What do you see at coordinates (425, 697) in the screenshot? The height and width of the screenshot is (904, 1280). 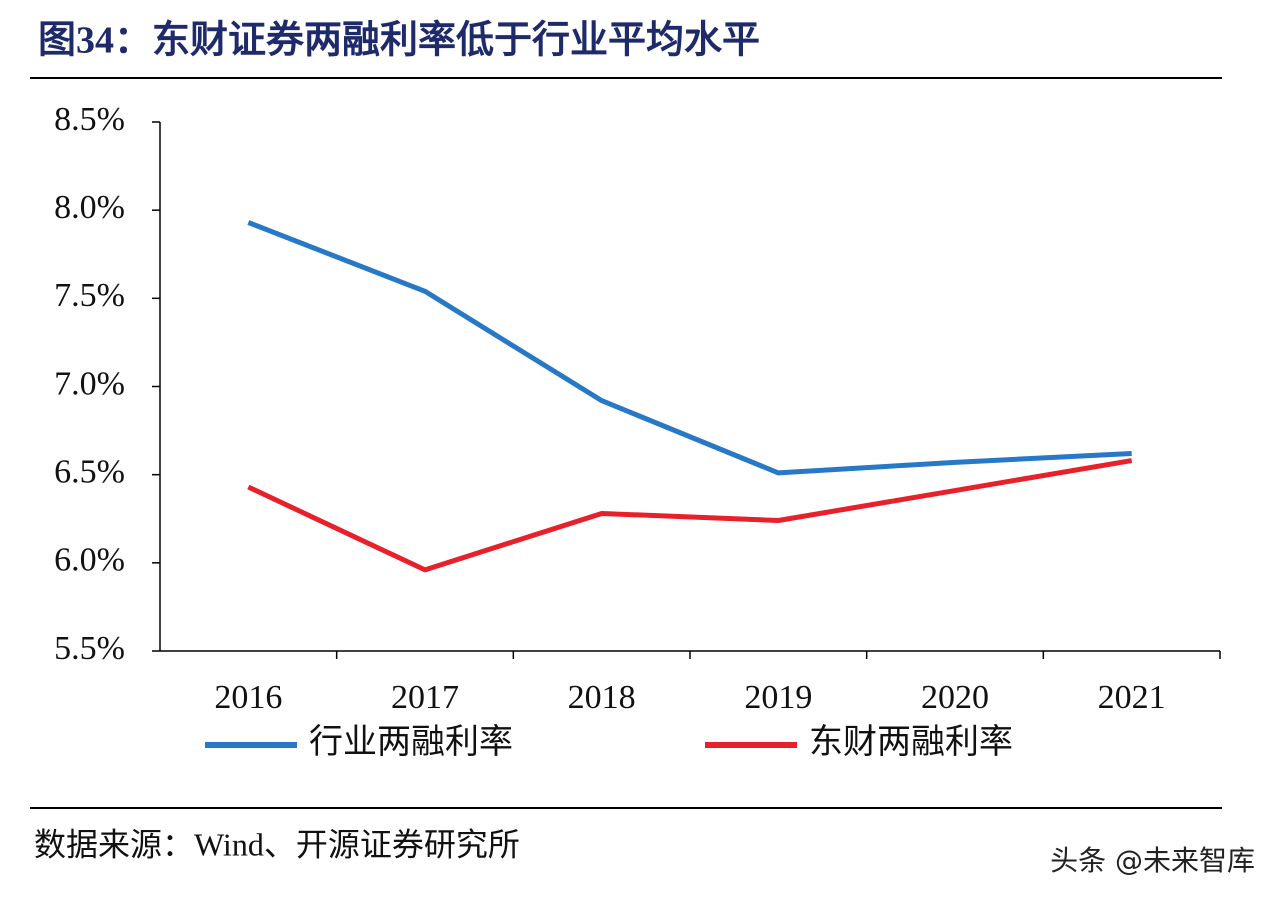 I see `x-tick-label: 2017` at bounding box center [425, 697].